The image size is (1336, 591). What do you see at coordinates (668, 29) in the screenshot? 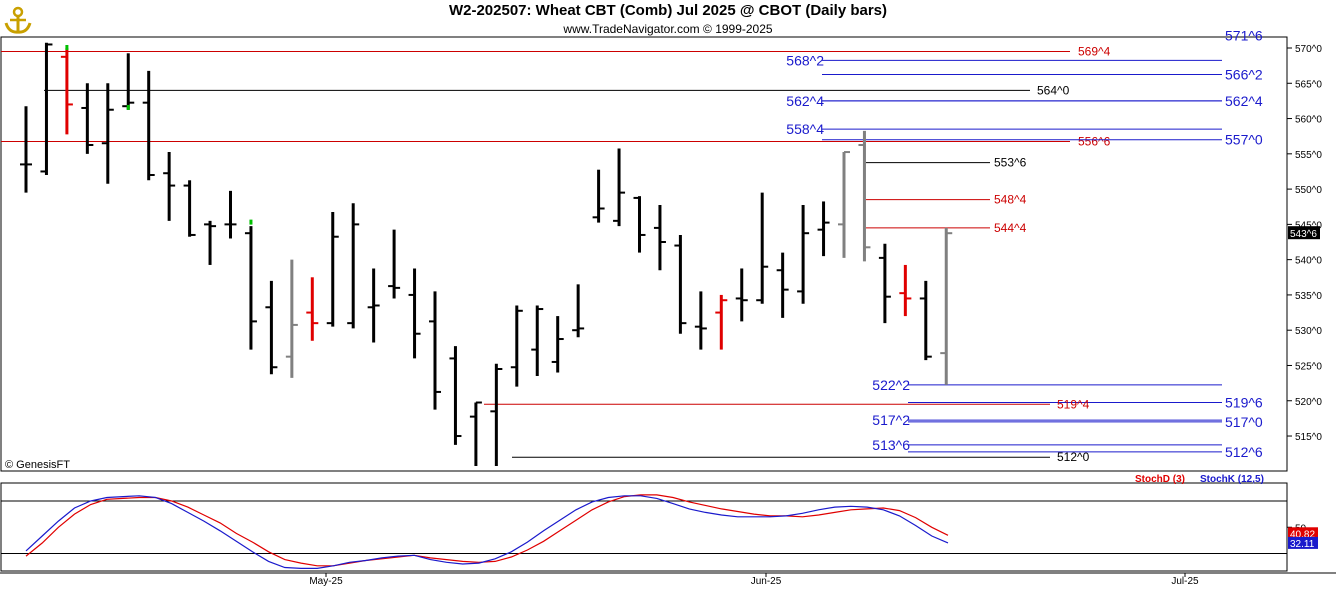
I see `chart-subtitle: www.TradeNavigator.com © 1999-2025` at bounding box center [668, 29].